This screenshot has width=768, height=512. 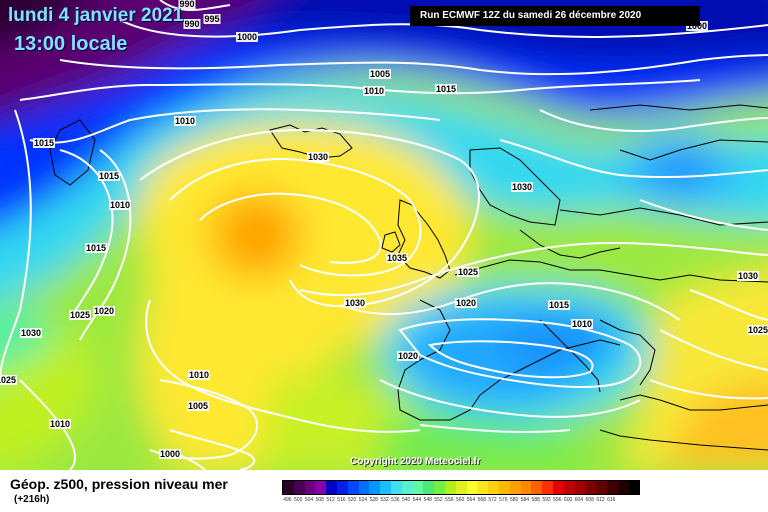 What do you see at coordinates (557, 500) in the screenshot?
I see `scale-label: 596` at bounding box center [557, 500].